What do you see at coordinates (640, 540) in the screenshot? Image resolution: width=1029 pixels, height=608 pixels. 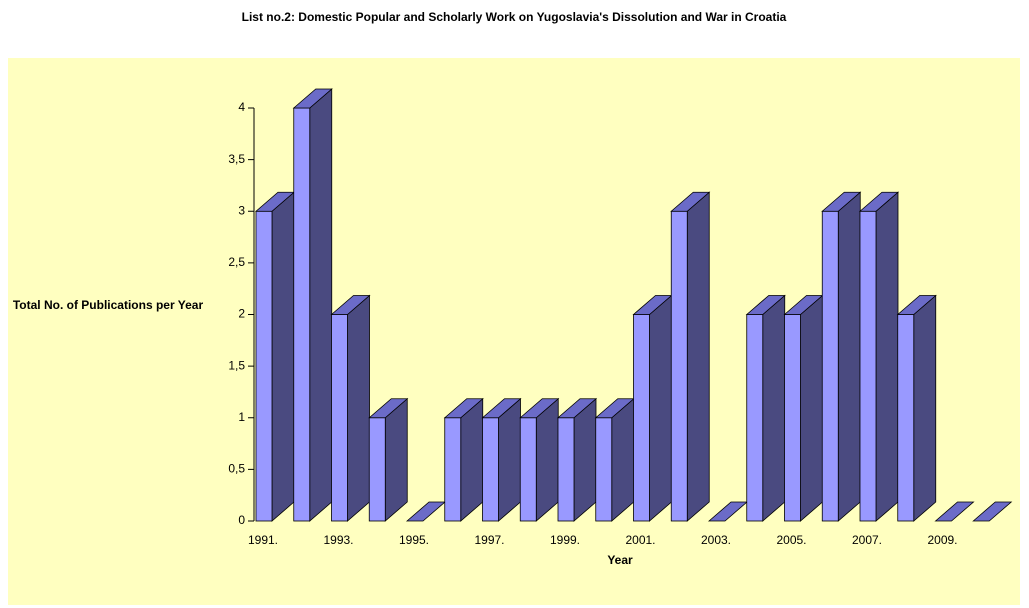 I see `x-tick-label: 2001.` at bounding box center [640, 540].